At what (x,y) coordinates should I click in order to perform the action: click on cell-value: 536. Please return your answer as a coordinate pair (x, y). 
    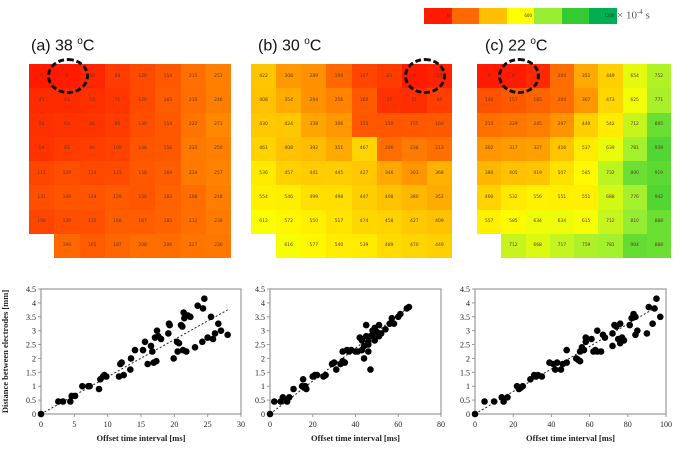
    Looking at the image, I should click on (263, 173).